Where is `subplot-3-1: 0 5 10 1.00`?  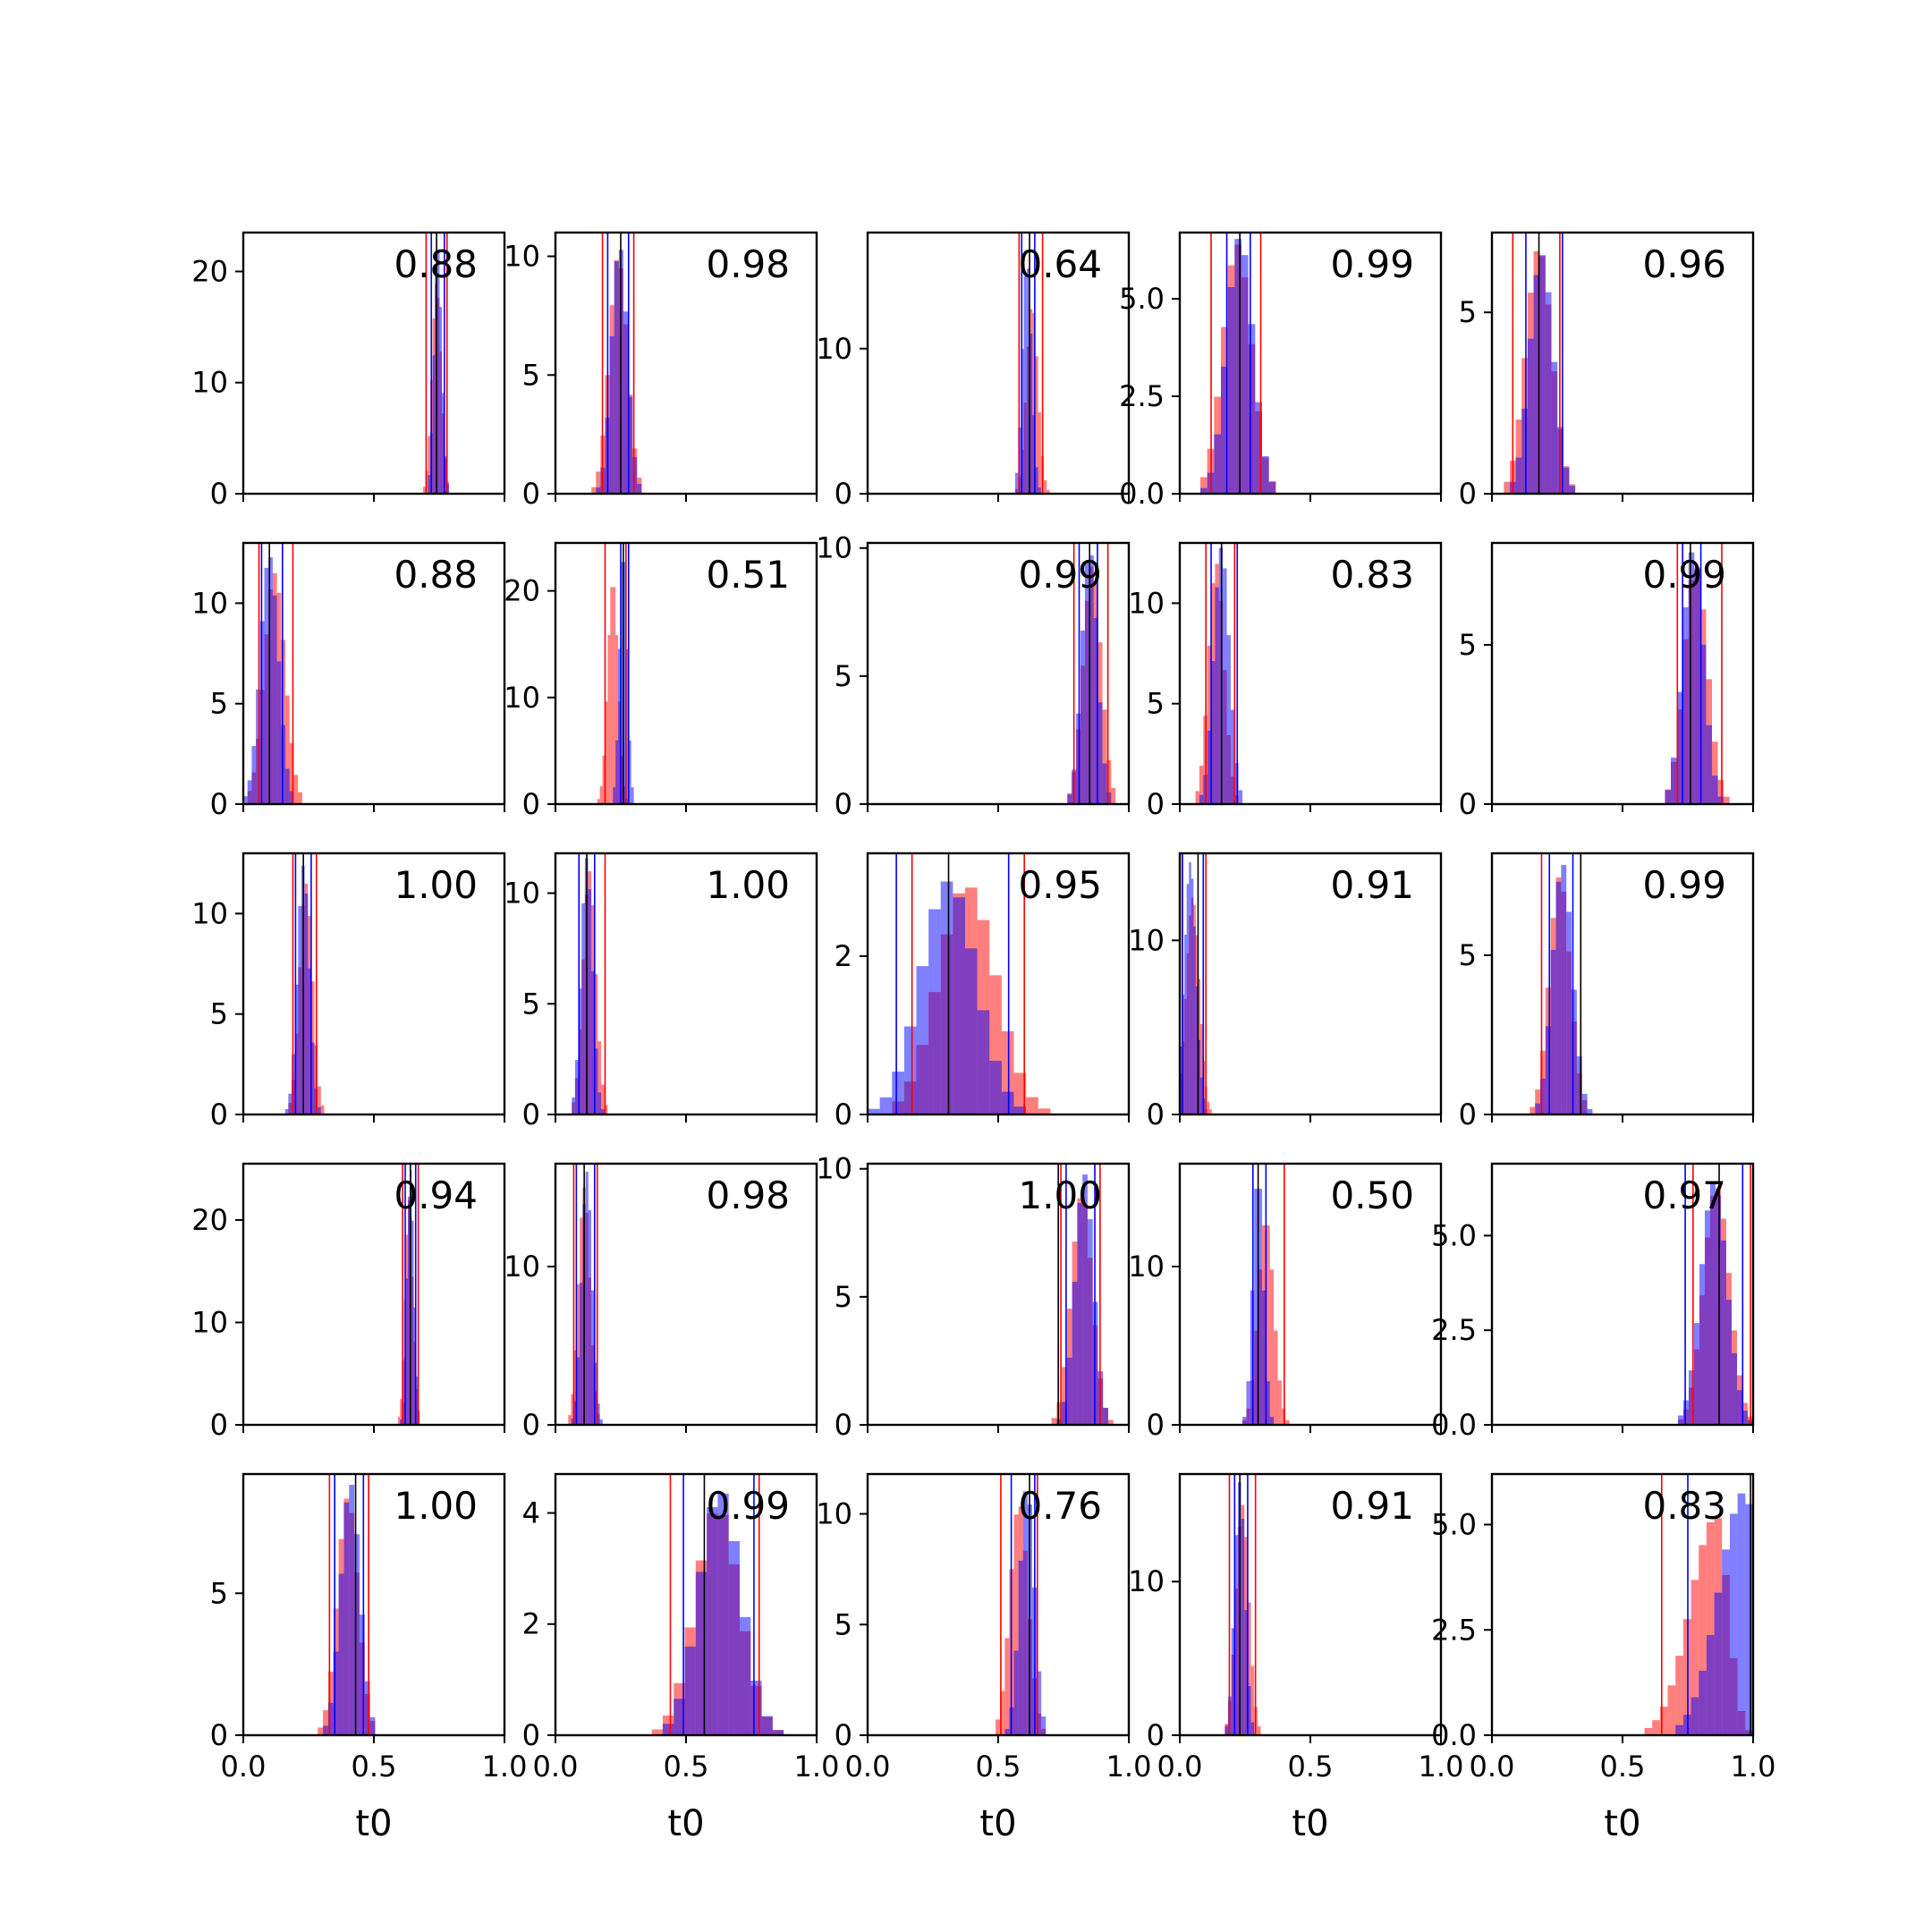 subplot-3-1: 0 5 10 1.00 is located at coordinates (348, 991).